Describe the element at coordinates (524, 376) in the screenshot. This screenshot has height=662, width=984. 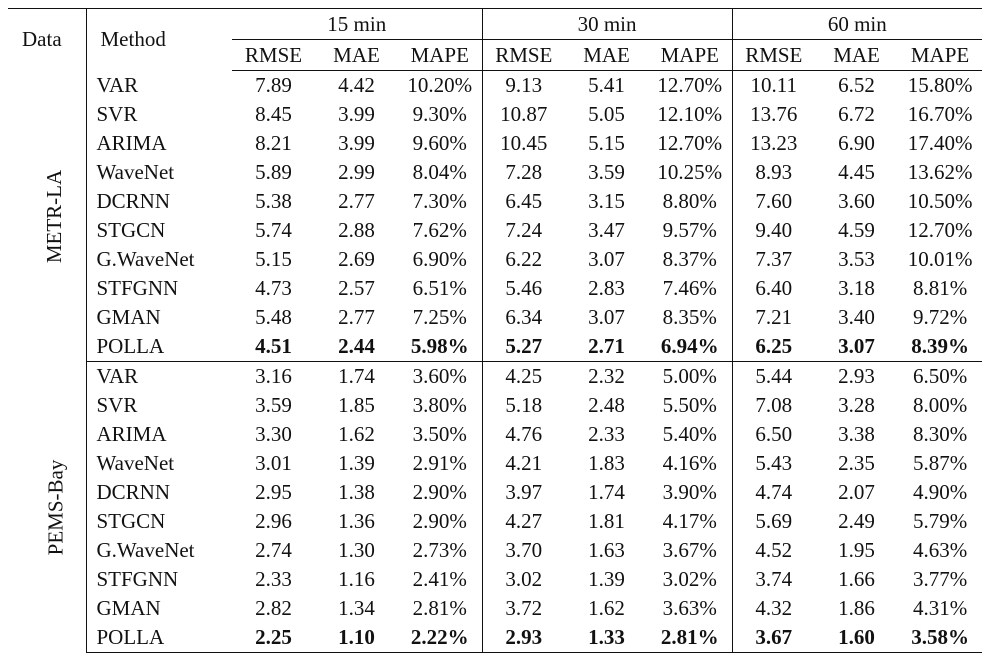
I see `metric-value: 4.25` at that location.